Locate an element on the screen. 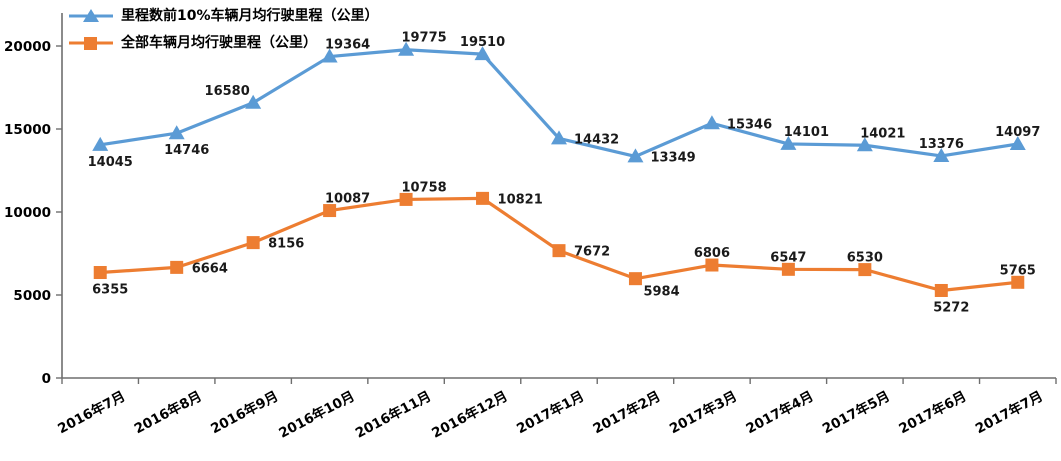 This screenshot has width=1061, height=461. data-label: 14432 is located at coordinates (596, 139).